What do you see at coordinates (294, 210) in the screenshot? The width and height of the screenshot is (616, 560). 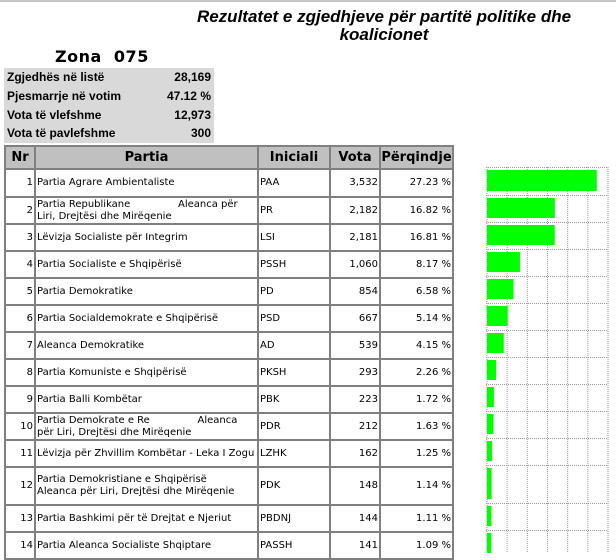 I see `row-iniciali: PR` at bounding box center [294, 210].